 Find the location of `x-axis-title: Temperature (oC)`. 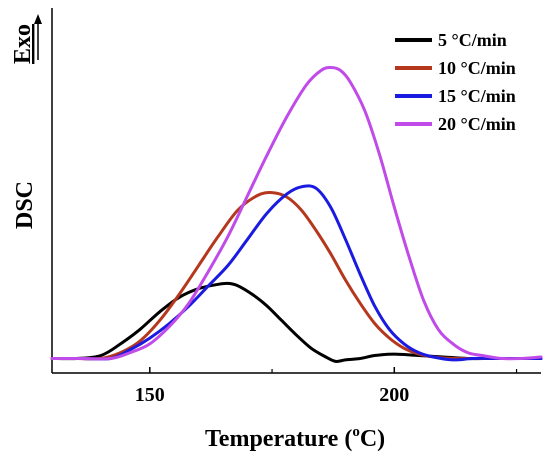

x-axis-title: Temperature (oC) is located at coordinates (295, 438).